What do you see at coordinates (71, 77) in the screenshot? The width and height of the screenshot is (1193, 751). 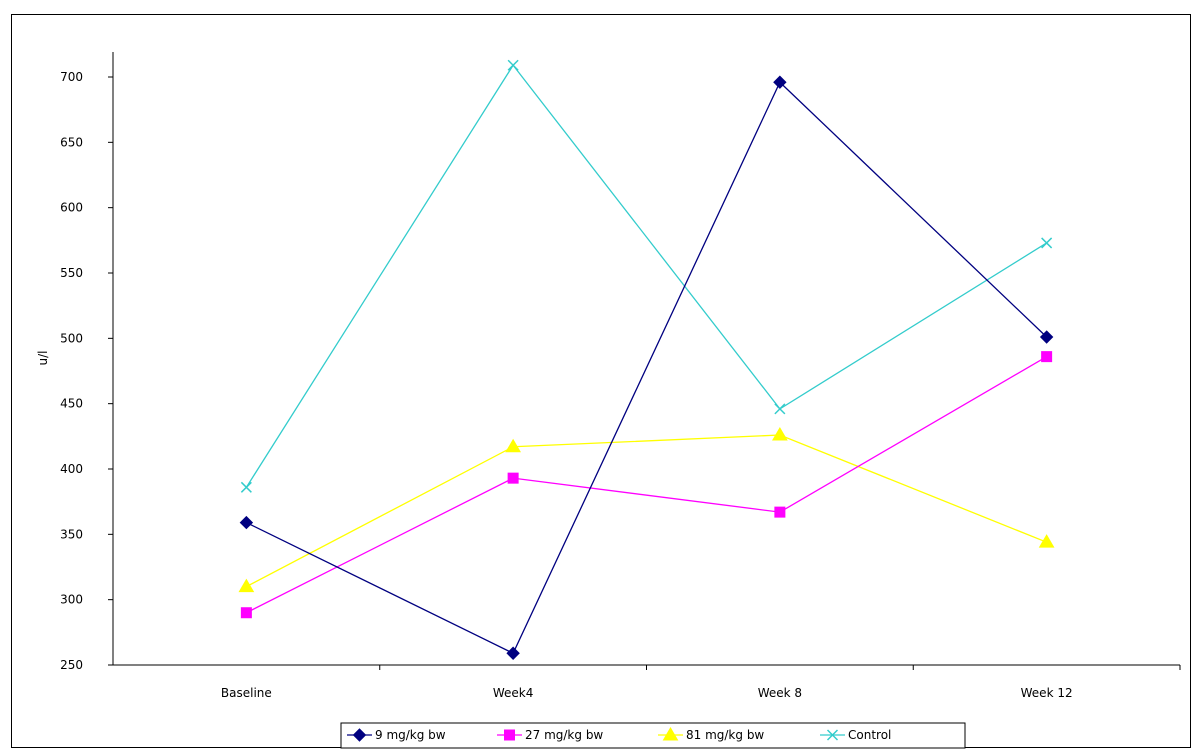 I see `y-tick-label: 700` at bounding box center [71, 77].